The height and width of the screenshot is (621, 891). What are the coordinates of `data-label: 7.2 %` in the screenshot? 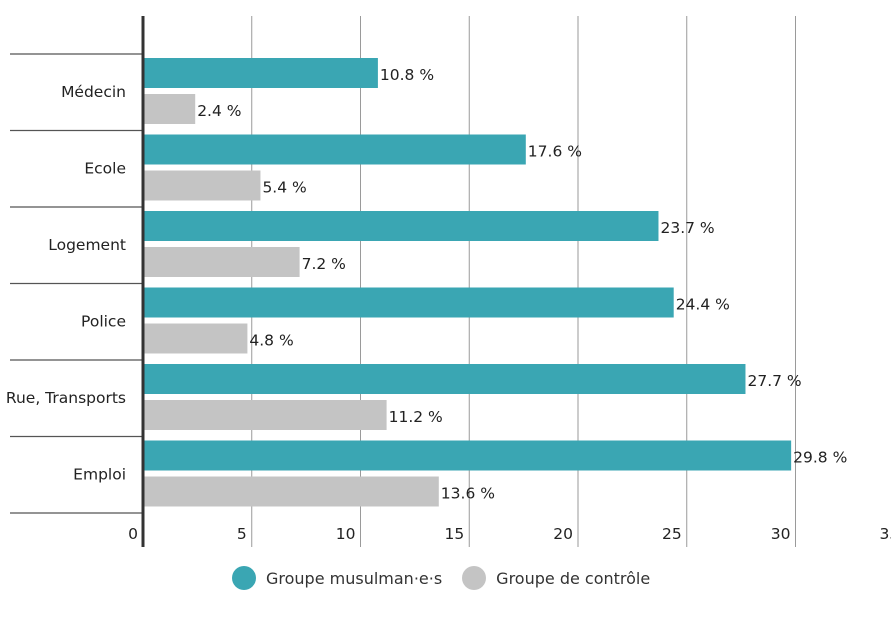 It's located at (324, 264).